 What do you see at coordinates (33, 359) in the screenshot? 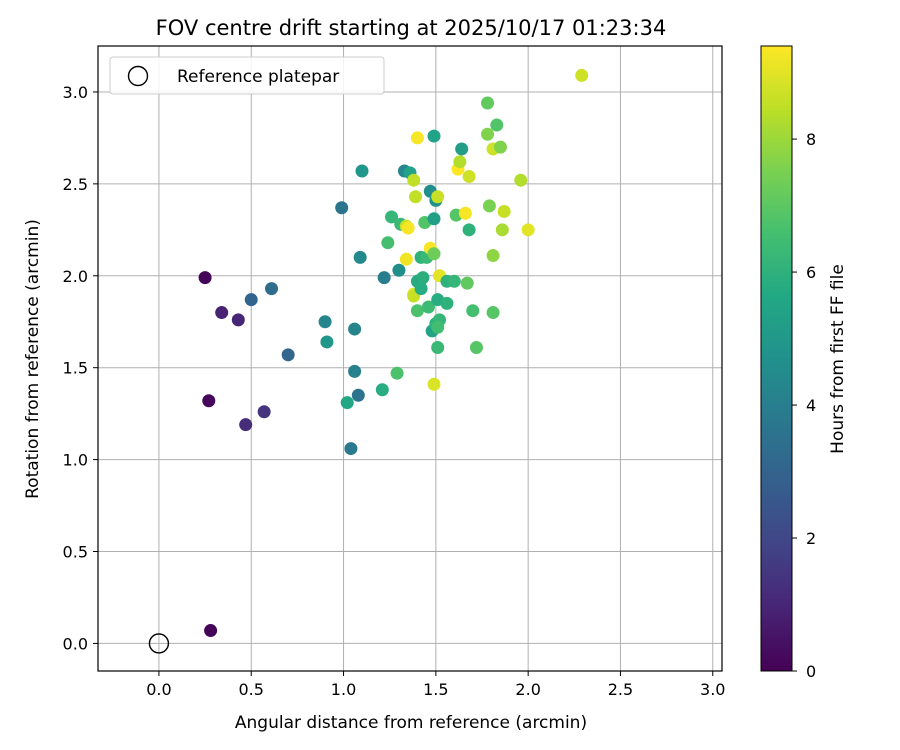
I see `y-axis-label: Rotation from reference (arcmin)` at bounding box center [33, 359].